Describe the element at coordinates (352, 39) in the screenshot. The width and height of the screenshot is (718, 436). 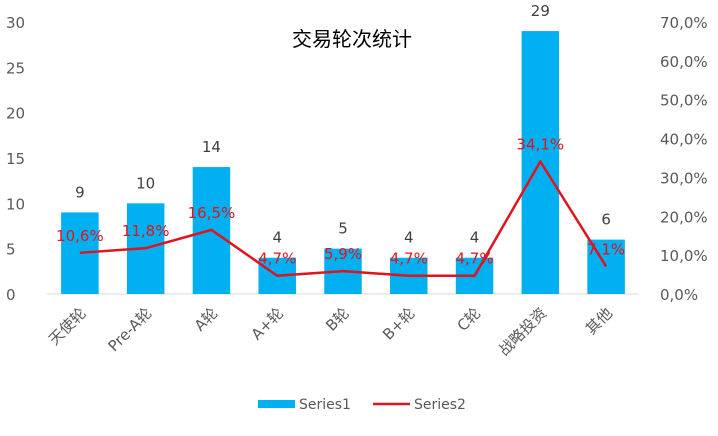
I see `chart-title: 交易轮次统计` at that location.